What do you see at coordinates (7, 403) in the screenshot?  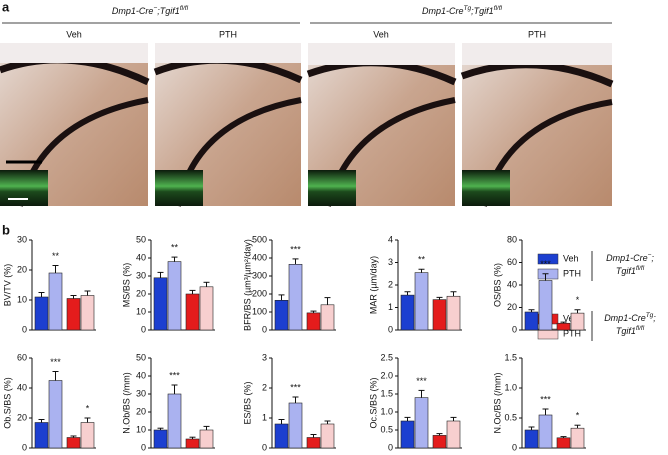 I see `y-axis-label: Ob.S/BS (%)` at bounding box center [7, 403].